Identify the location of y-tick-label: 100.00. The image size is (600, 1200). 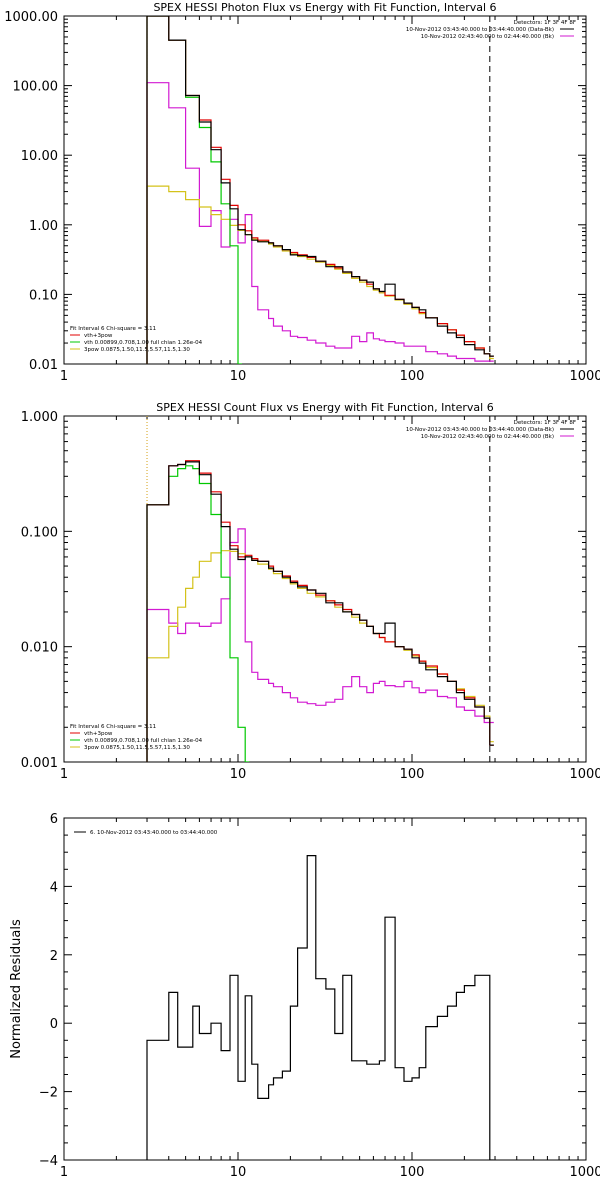
(36, 87).